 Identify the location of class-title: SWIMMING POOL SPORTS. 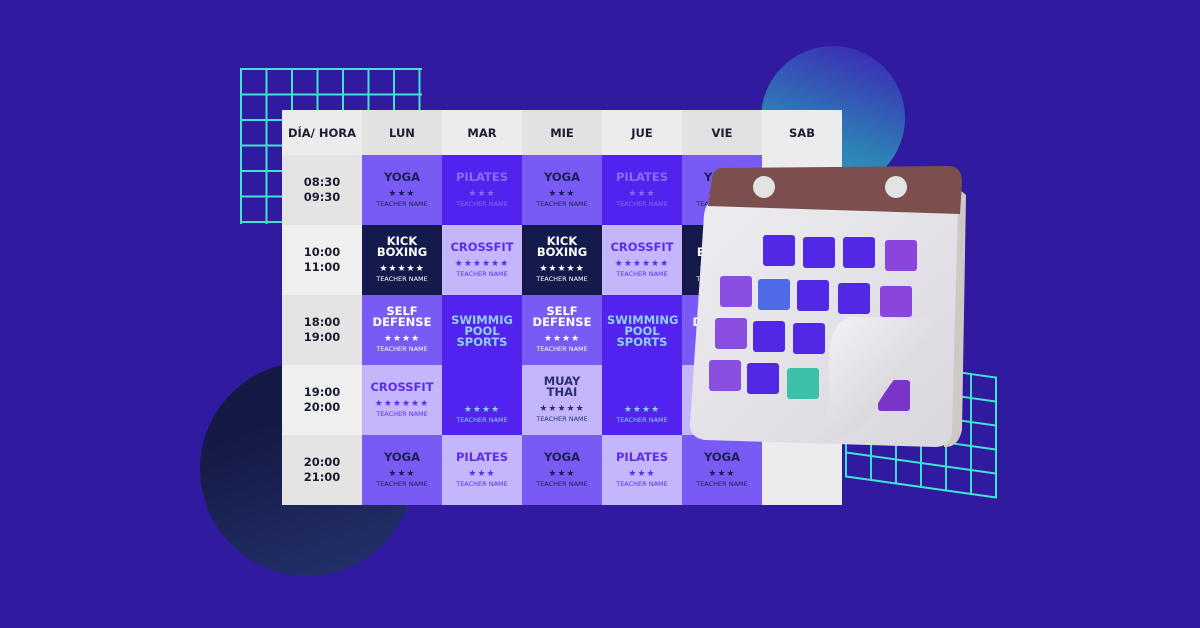
(643, 331).